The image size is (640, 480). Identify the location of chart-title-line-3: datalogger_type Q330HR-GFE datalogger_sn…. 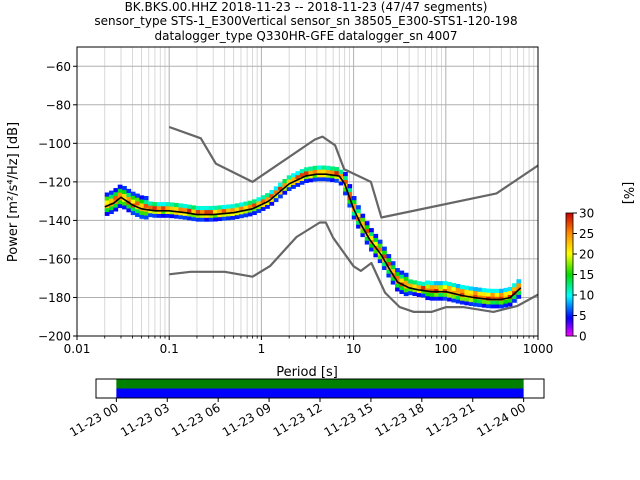
(306, 36).